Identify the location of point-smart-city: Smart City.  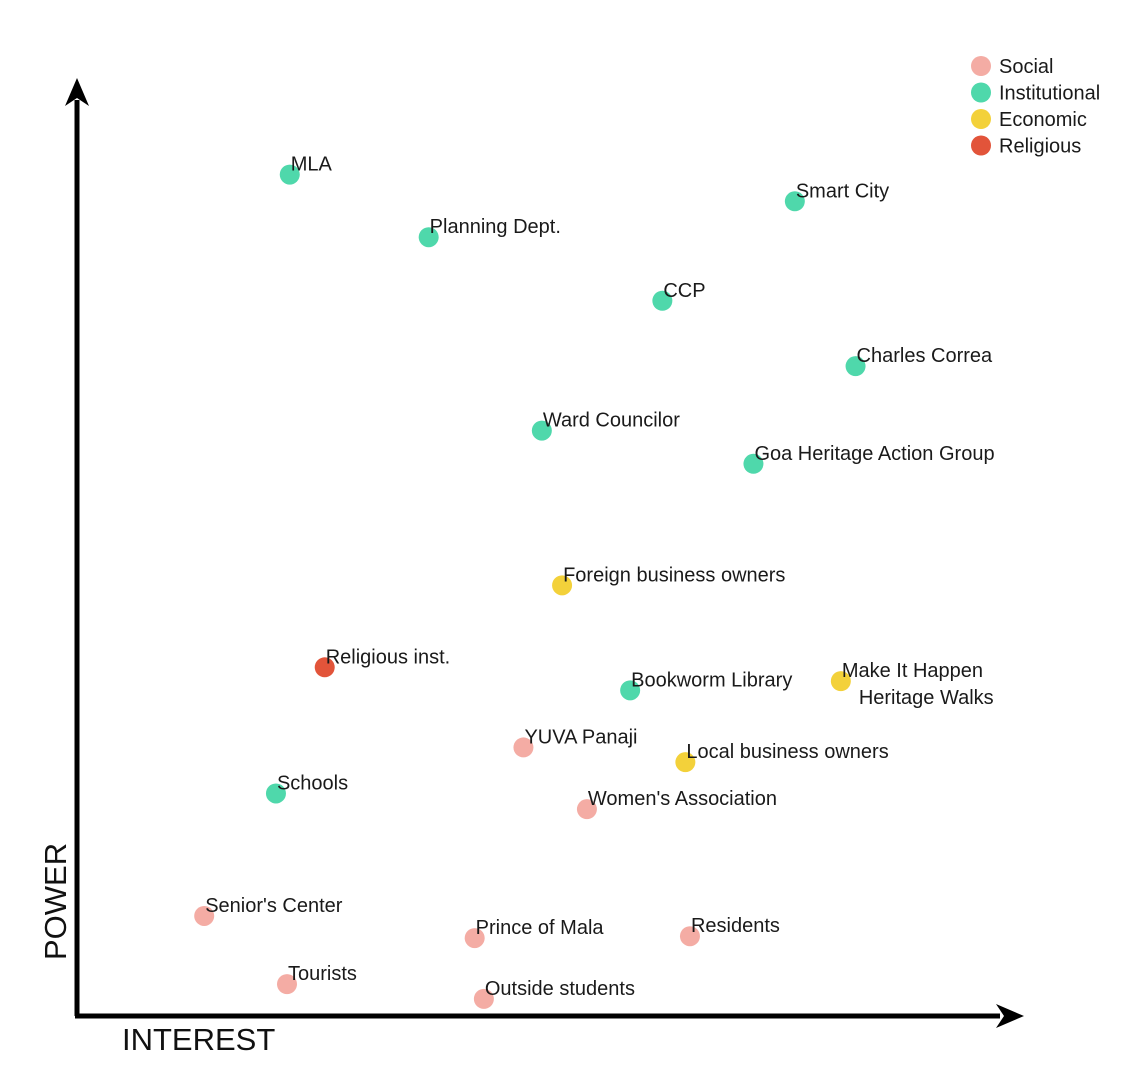
(836, 196).